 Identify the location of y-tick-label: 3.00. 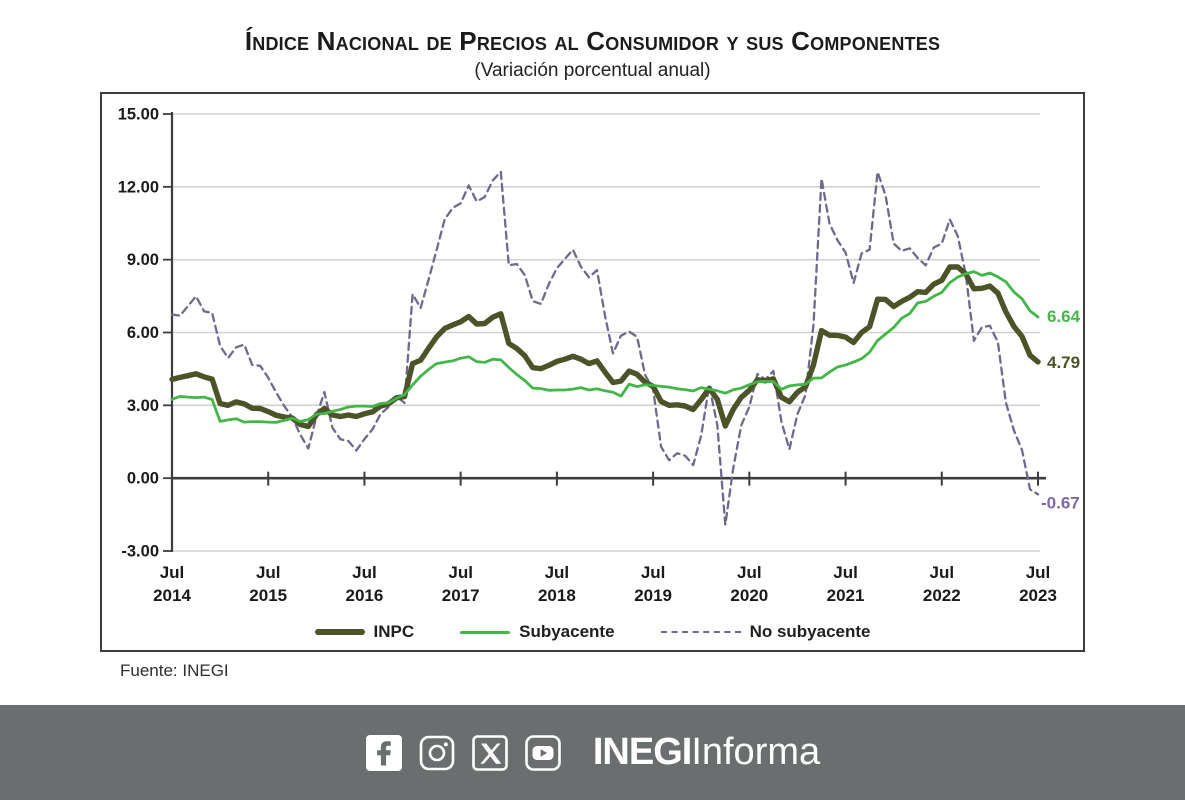
(143, 406).